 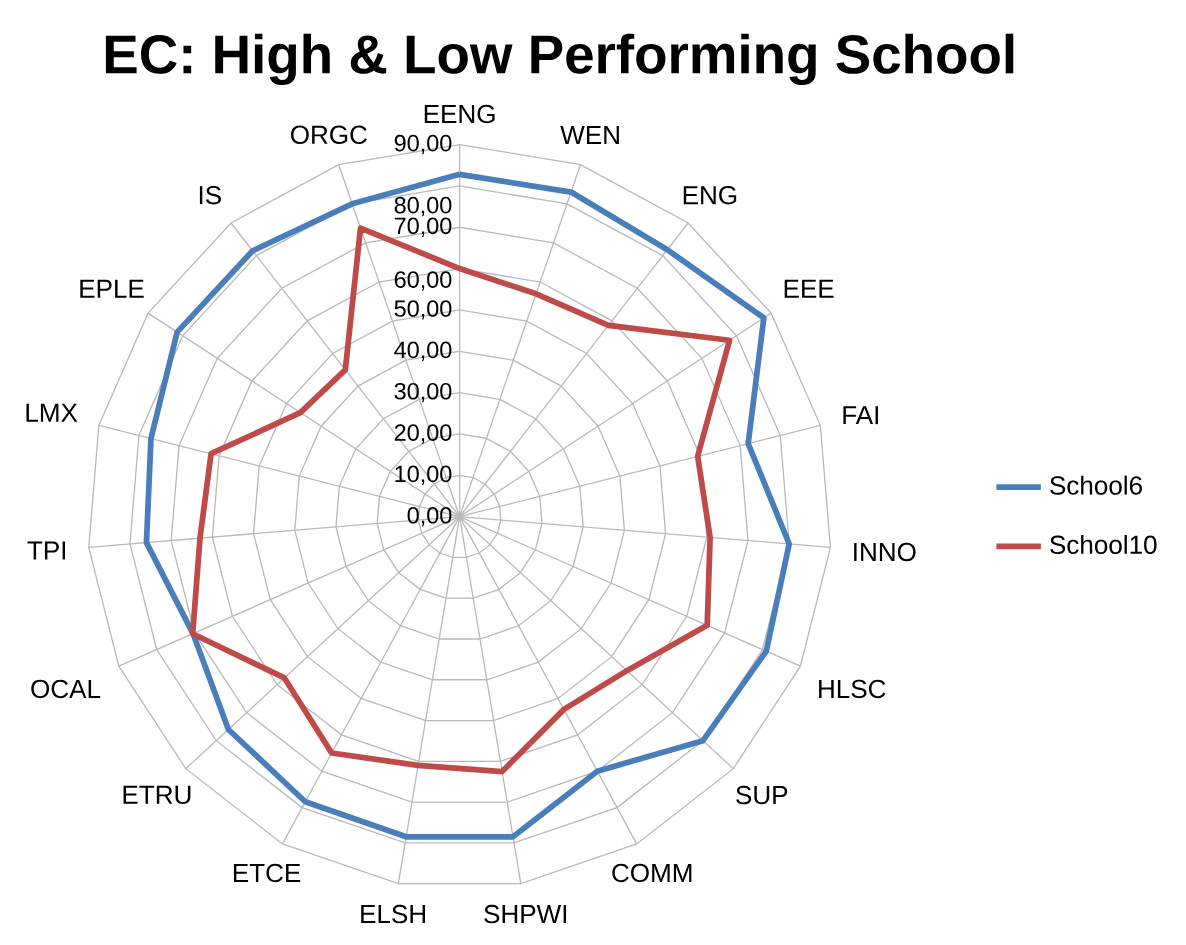 I want to click on spoke-label: ETRU, so click(x=157, y=794).